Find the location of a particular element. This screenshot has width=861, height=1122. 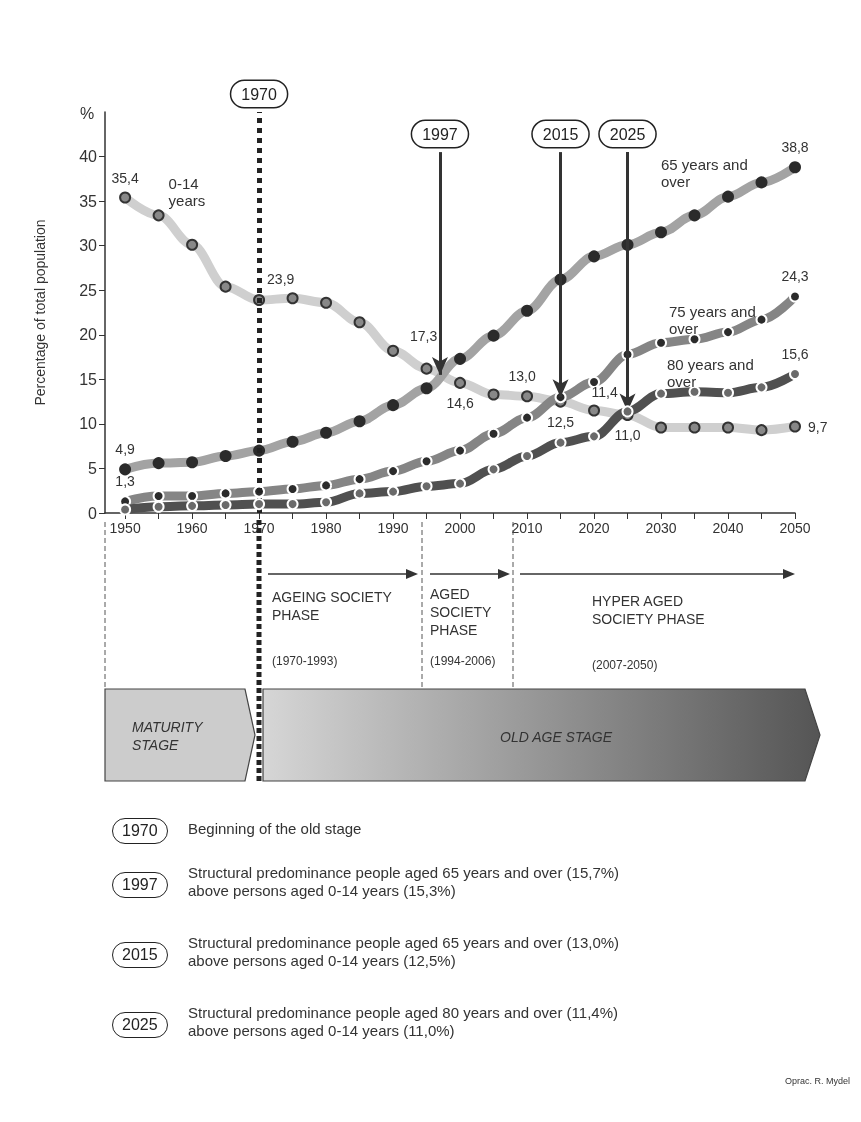

y-tick-label: 30 is located at coordinates (88, 246).